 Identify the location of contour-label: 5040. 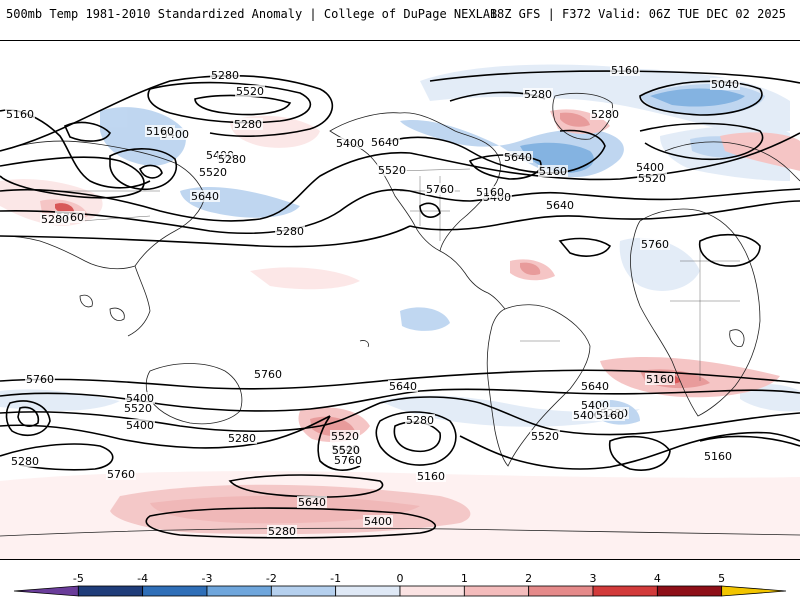
(725, 84).